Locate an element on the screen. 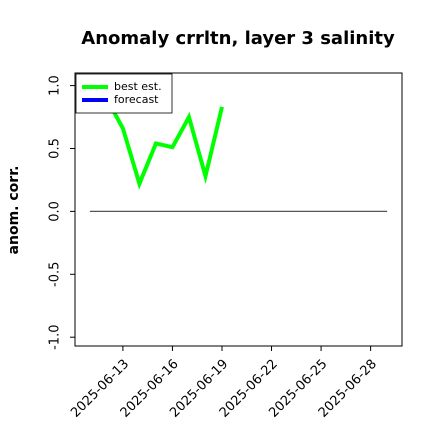  y-tick-label: 0.0 is located at coordinates (55, 211).